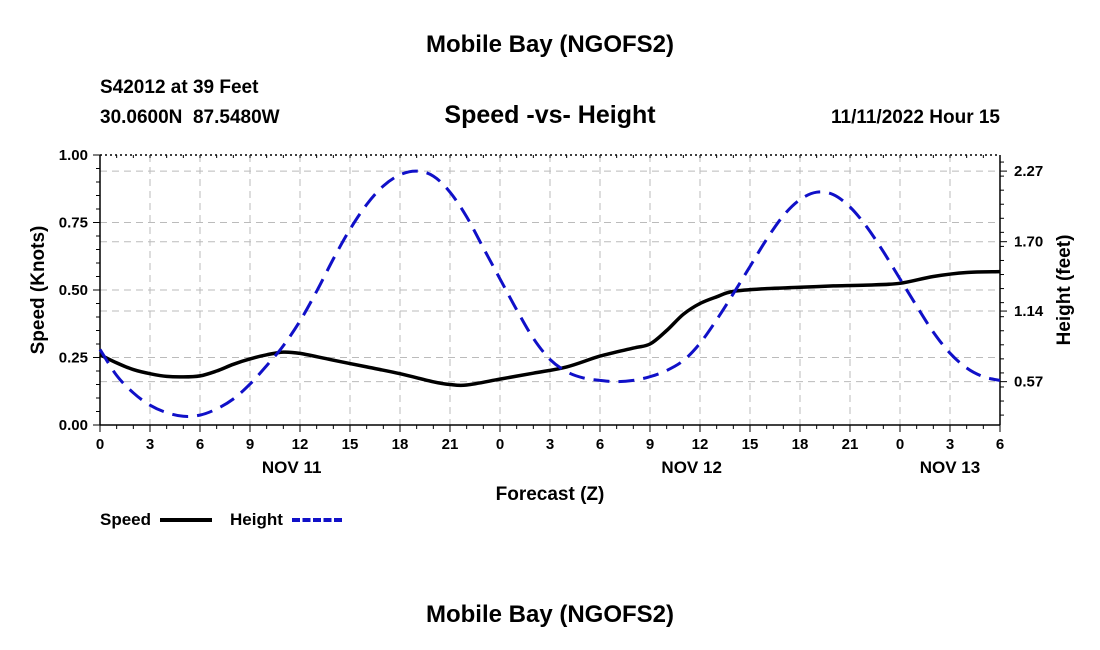 Image resolution: width=1100 pixels, height=650 pixels. I want to click on y2-tick-label: 0.57, so click(1028, 382).